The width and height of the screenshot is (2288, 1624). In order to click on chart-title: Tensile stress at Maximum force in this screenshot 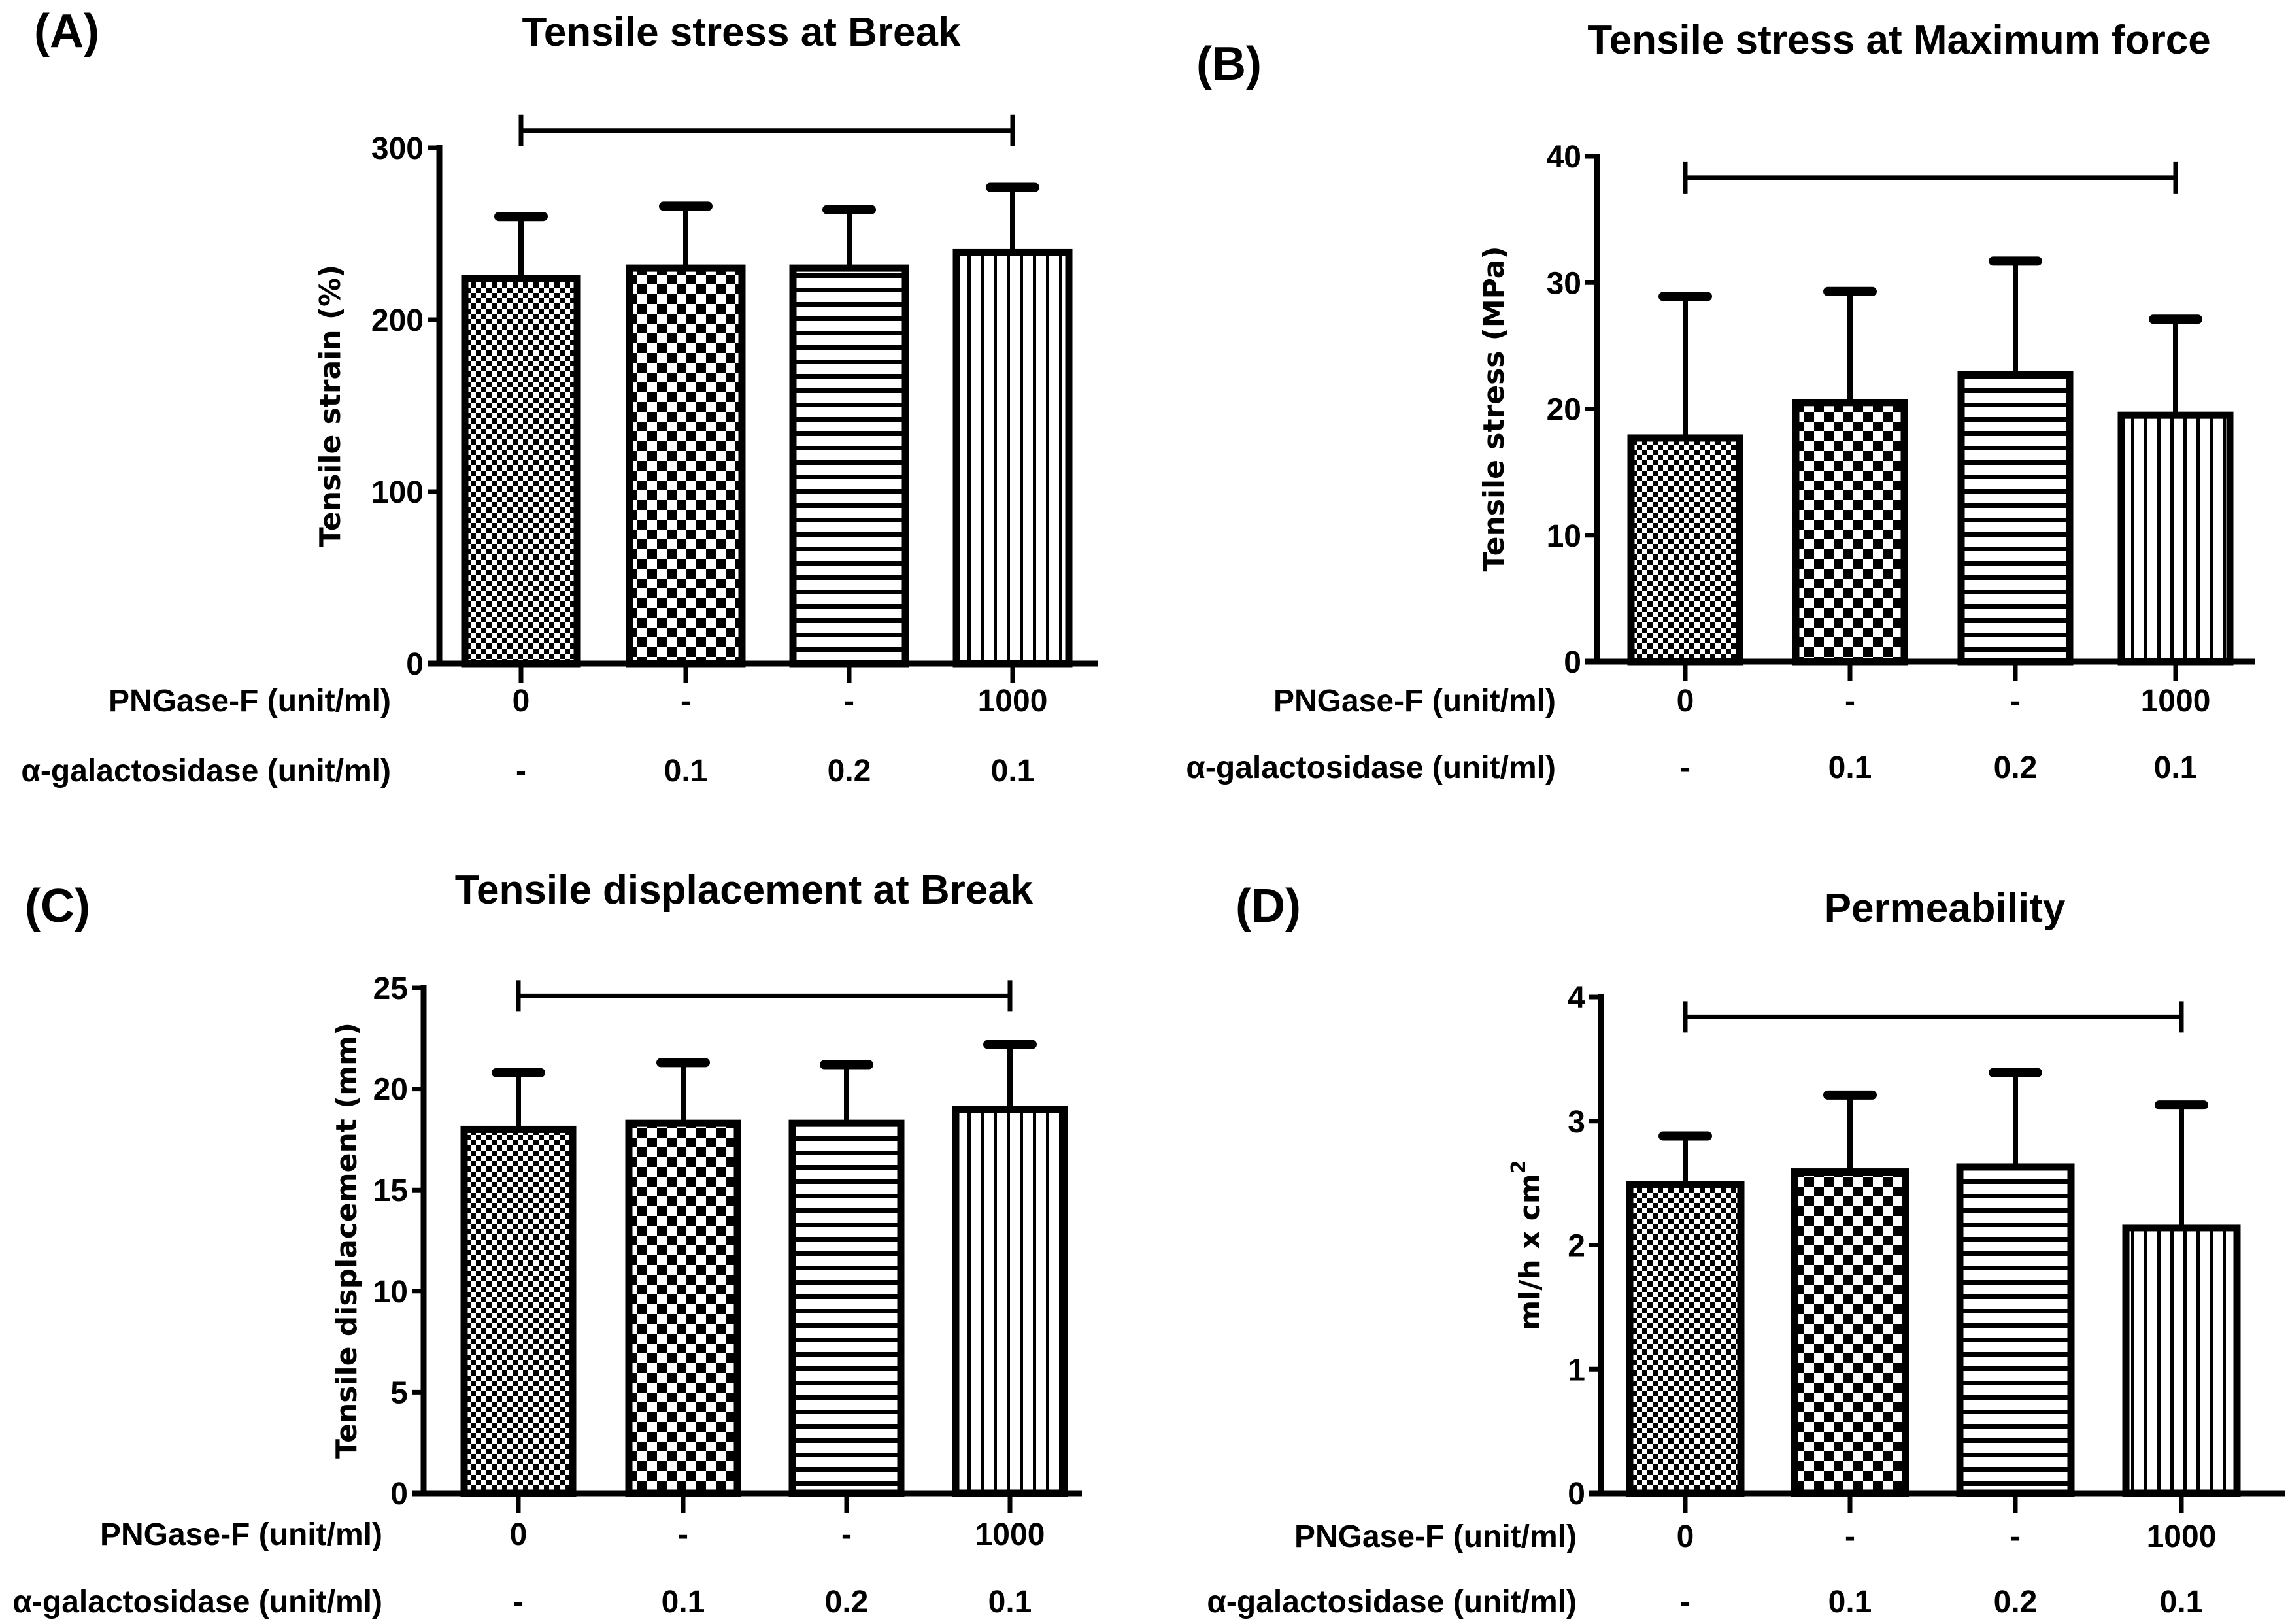, I will do `click(1898, 40)`.